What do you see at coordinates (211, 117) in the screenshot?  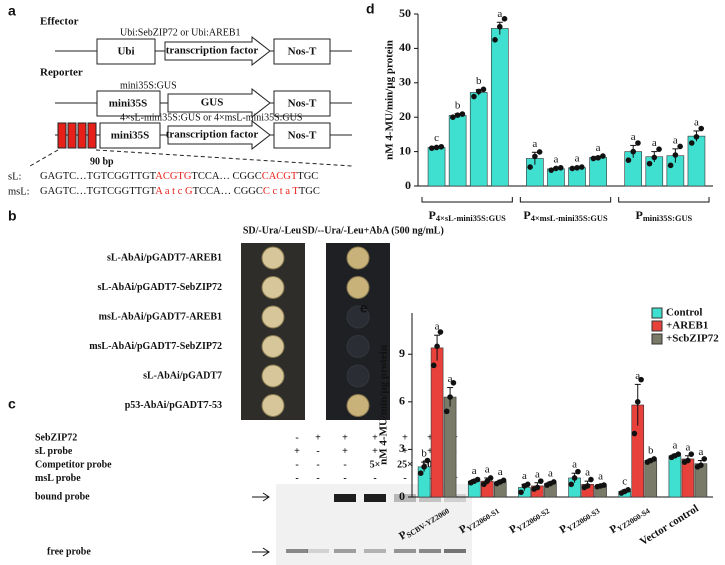 I see `construct-label: 4×sL-mini35S:GUS or 4×msL-mini35S:GUS` at bounding box center [211, 117].